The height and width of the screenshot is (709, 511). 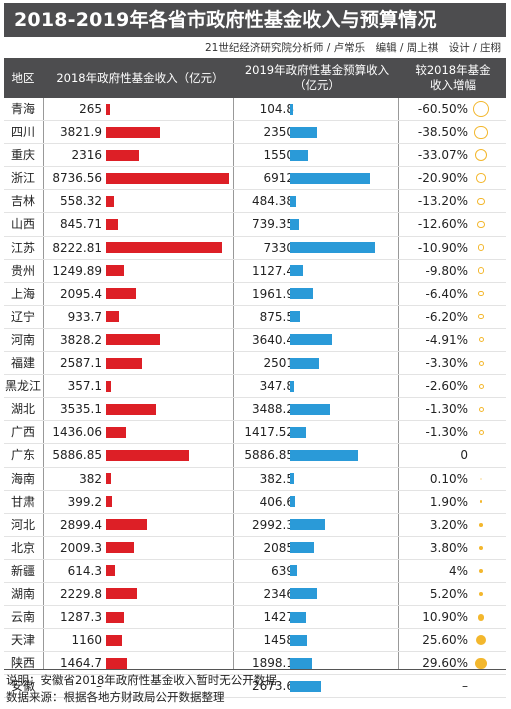 I want to click on region-label: 河北, so click(x=22, y=524).